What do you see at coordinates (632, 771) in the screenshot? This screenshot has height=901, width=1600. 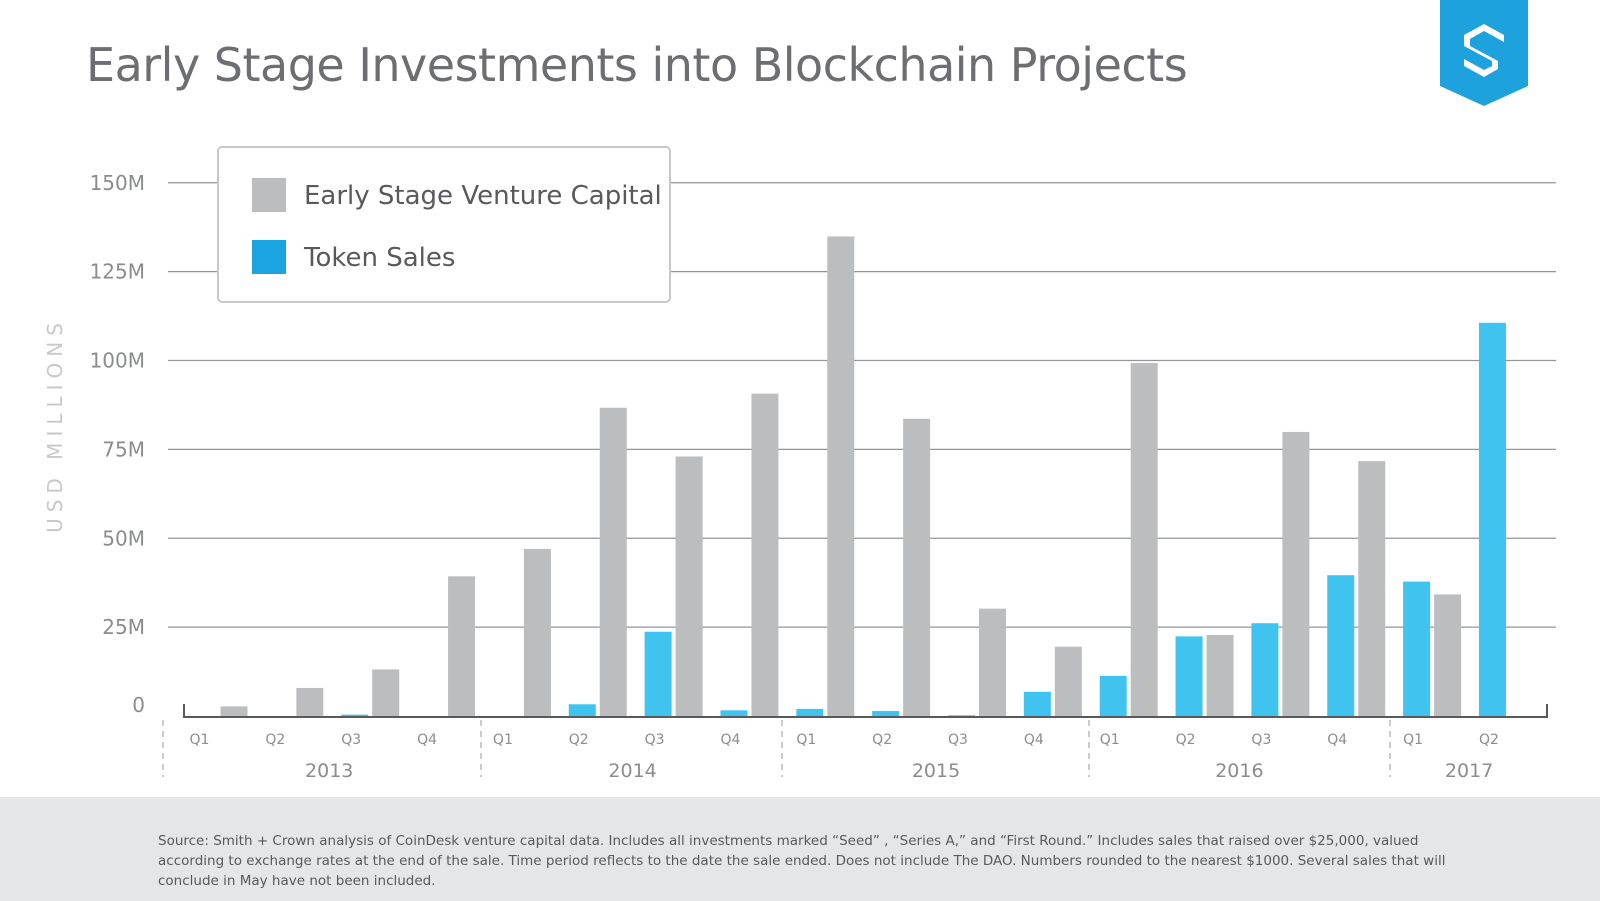 I see `x-tick-label-year: 2014` at bounding box center [632, 771].